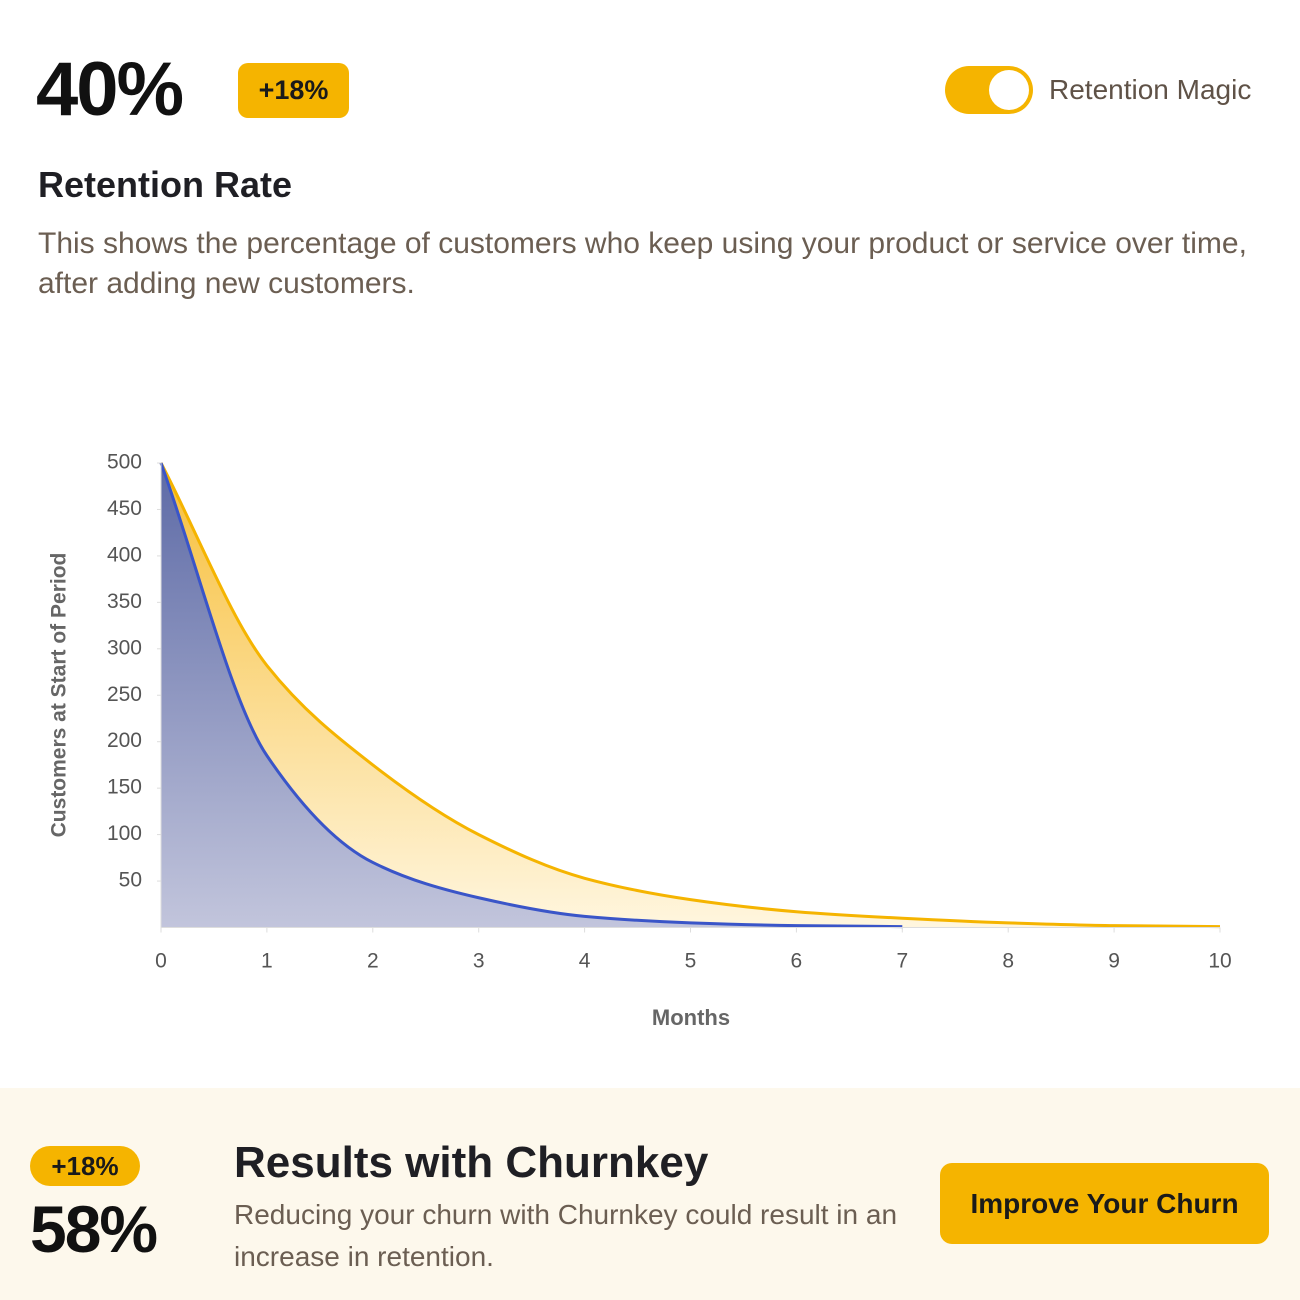 The height and width of the screenshot is (1300, 1300). What do you see at coordinates (1008, 961) in the screenshot?
I see `x-tick-label: 8` at bounding box center [1008, 961].